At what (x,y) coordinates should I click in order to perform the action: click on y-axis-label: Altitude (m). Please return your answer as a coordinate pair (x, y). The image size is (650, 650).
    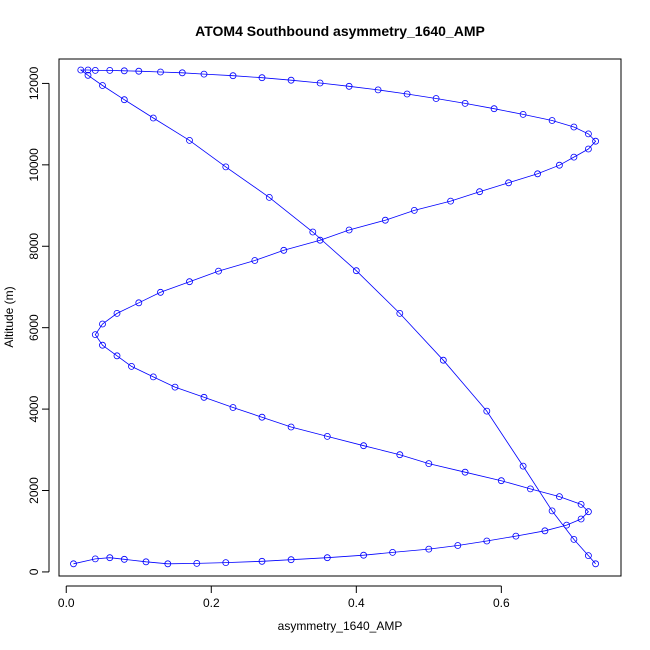
    Looking at the image, I should click on (9, 316).